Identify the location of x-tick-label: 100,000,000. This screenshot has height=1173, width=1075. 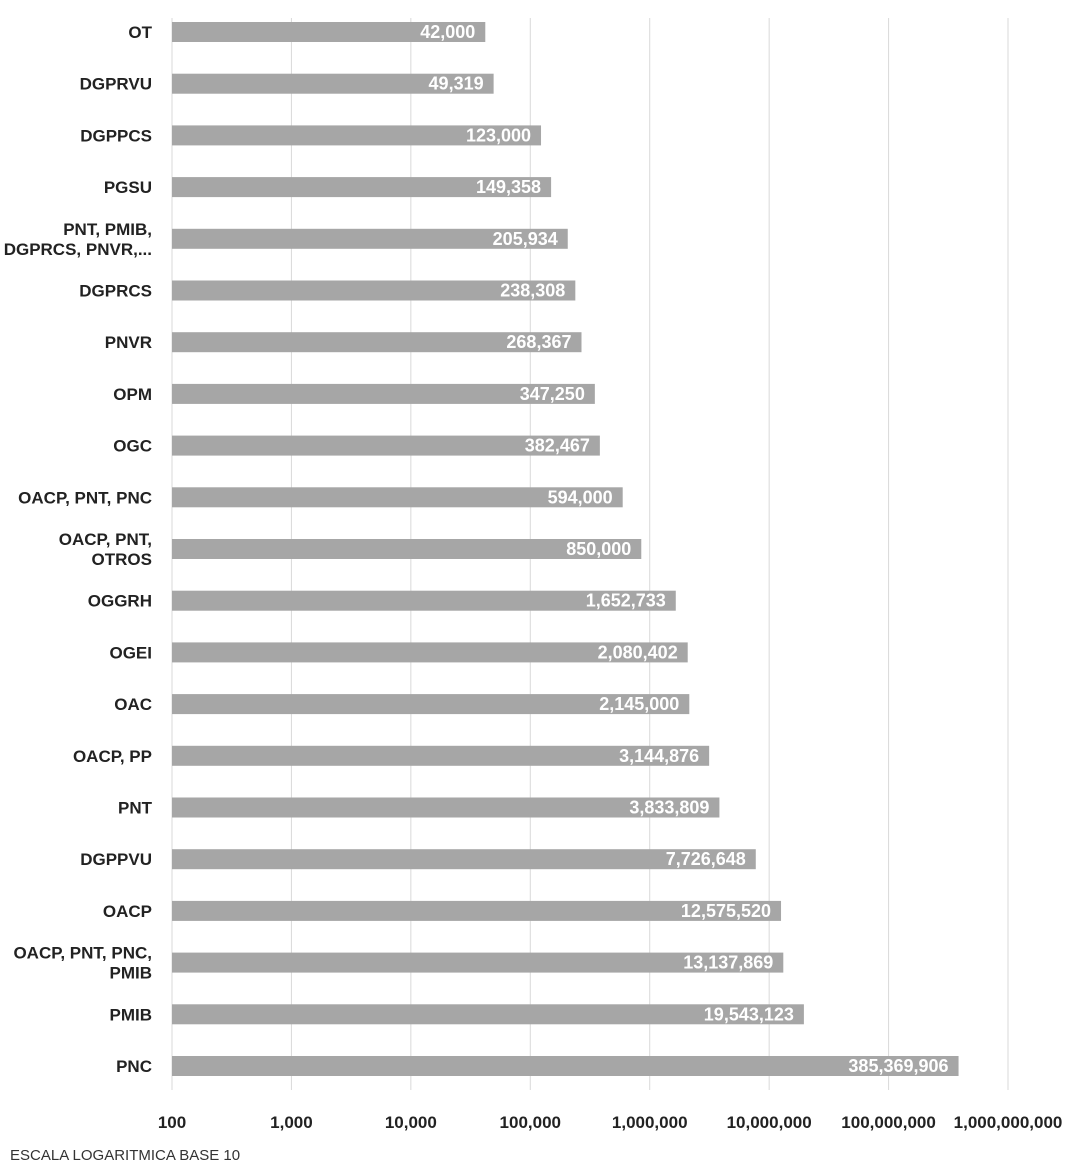
(888, 1122).